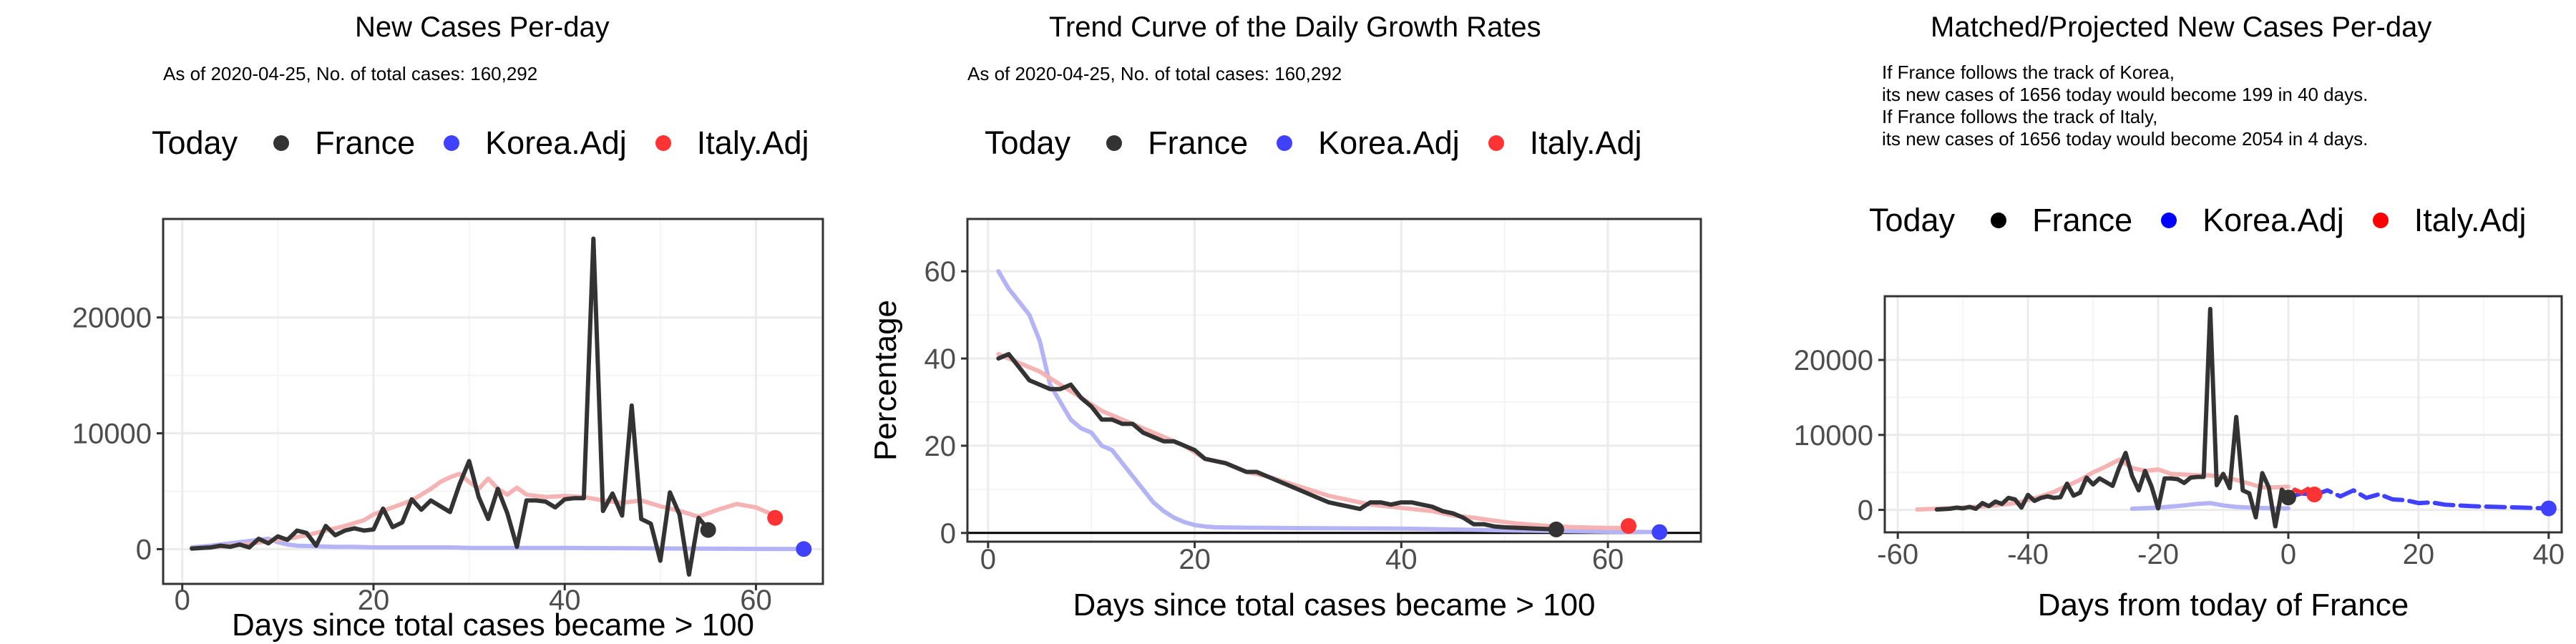  What do you see at coordinates (2020, 116) in the screenshot?
I see `projection-note-line: If France follows the track of Italy,` at bounding box center [2020, 116].